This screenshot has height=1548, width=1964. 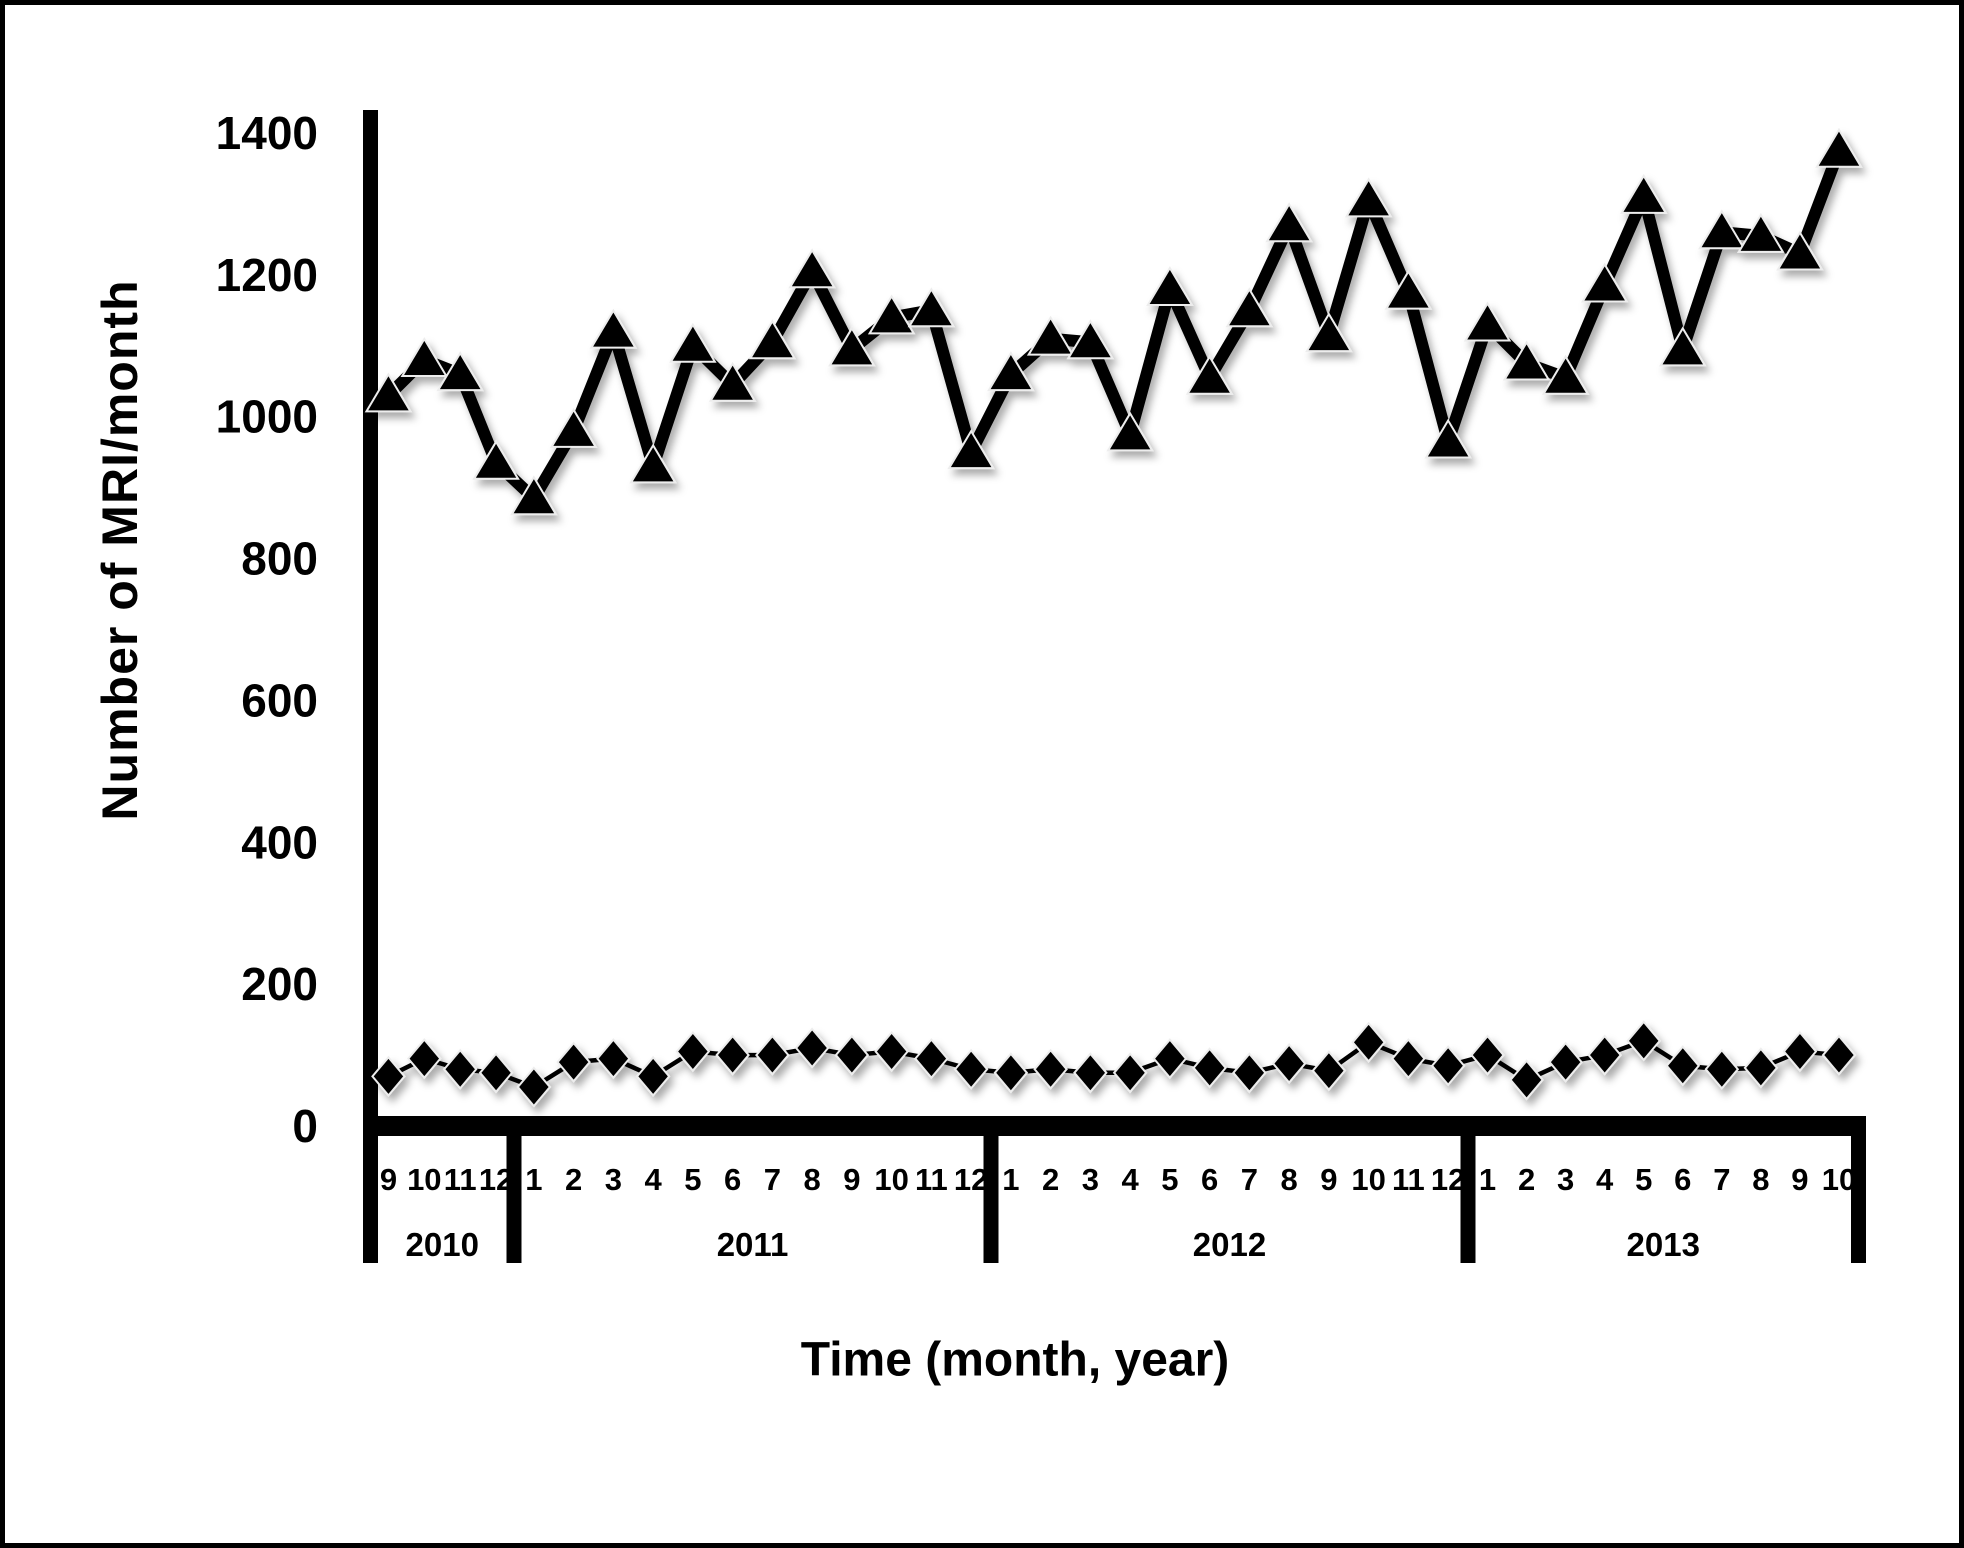 I want to click on diamond_series-group, so click(x=1114, y=1064).